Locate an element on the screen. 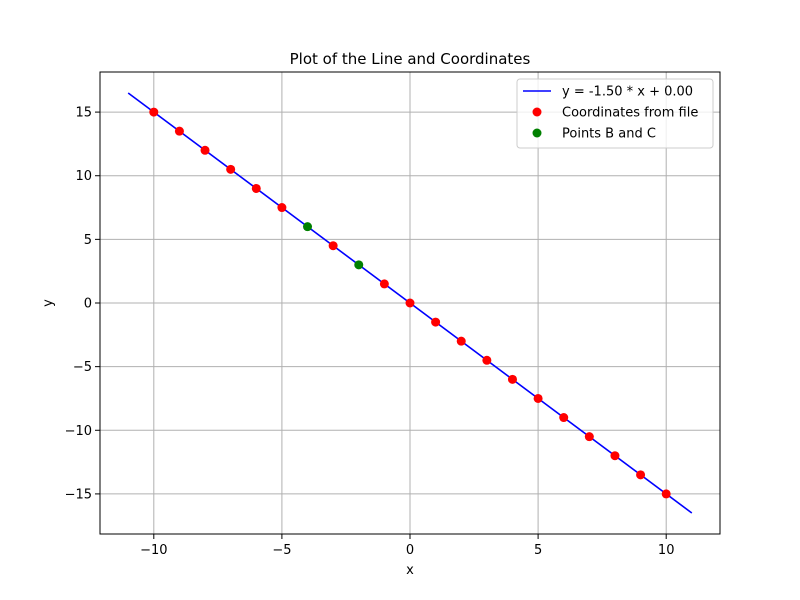  legend-entry-label: Coordinates from file is located at coordinates (630, 113).